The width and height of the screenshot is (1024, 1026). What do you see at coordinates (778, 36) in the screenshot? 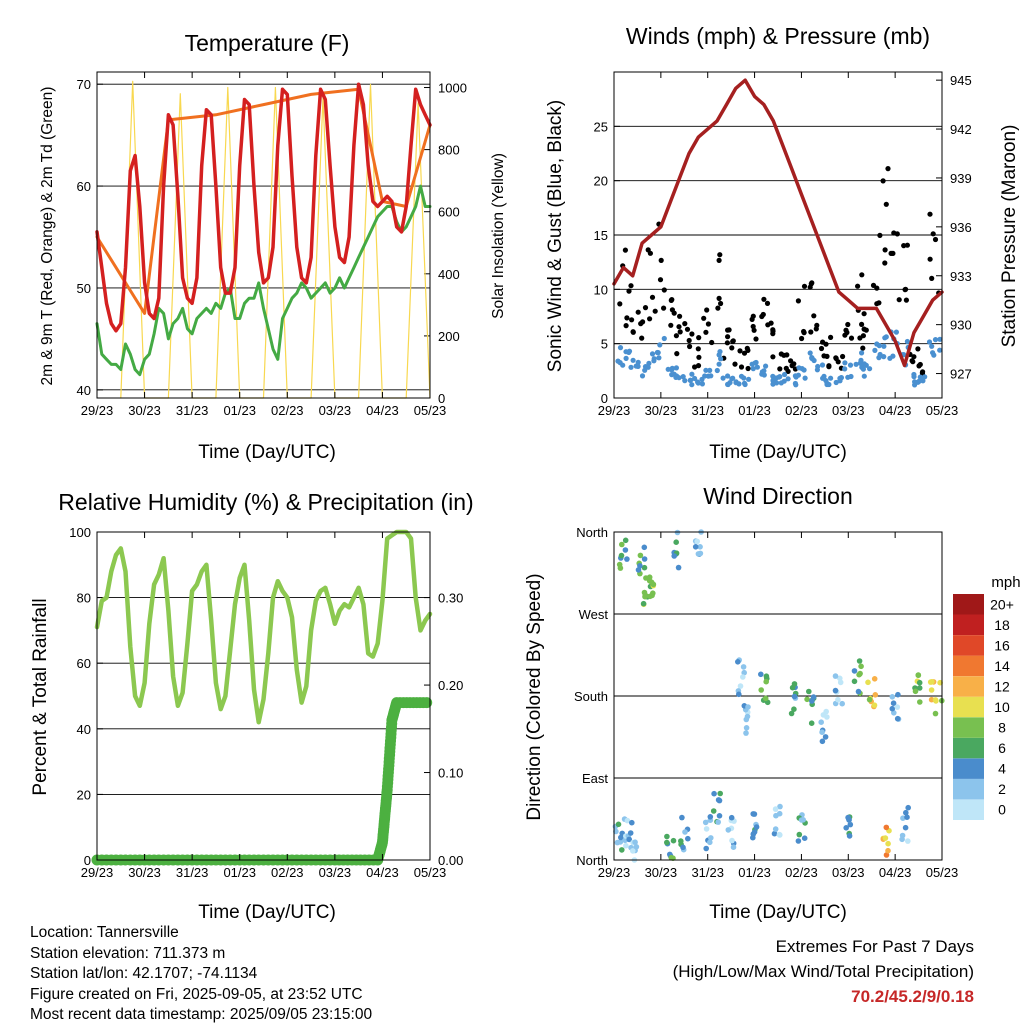
I see `winds-title: Winds (mph) & Pressure (mb)` at bounding box center [778, 36].